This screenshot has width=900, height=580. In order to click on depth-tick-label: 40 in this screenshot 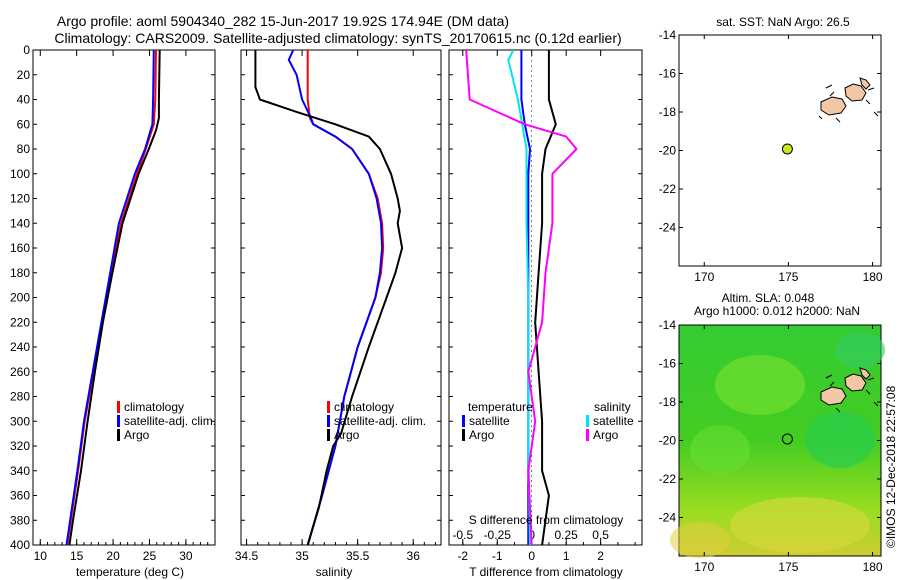, I will do `click(24, 100)`.